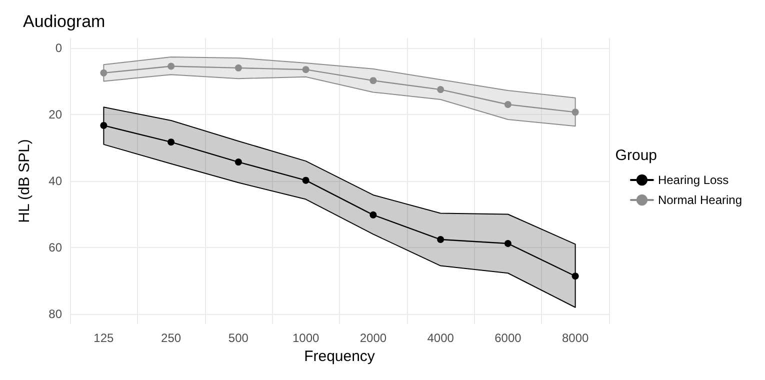  Describe the element at coordinates (636, 155) in the screenshot. I see `legend-title: Group` at that location.